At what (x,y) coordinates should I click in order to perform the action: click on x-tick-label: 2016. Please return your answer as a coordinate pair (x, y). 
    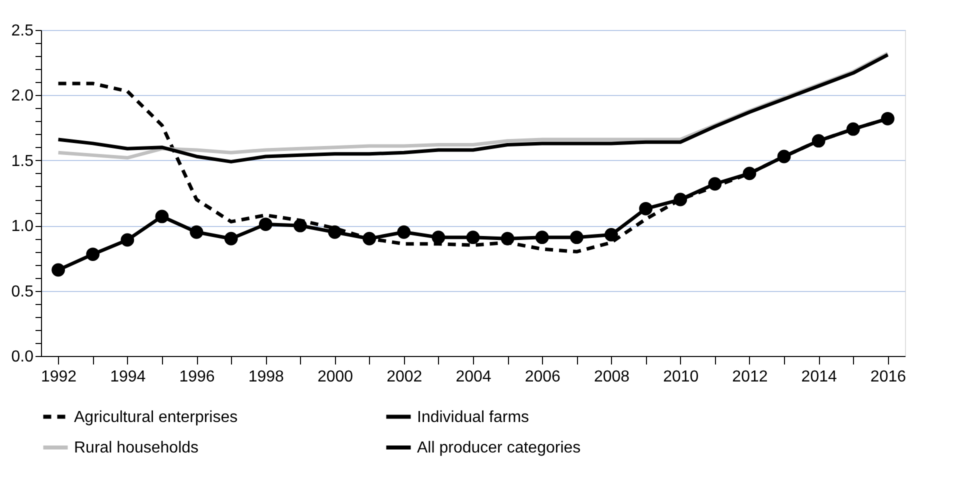
    Looking at the image, I should click on (888, 377).